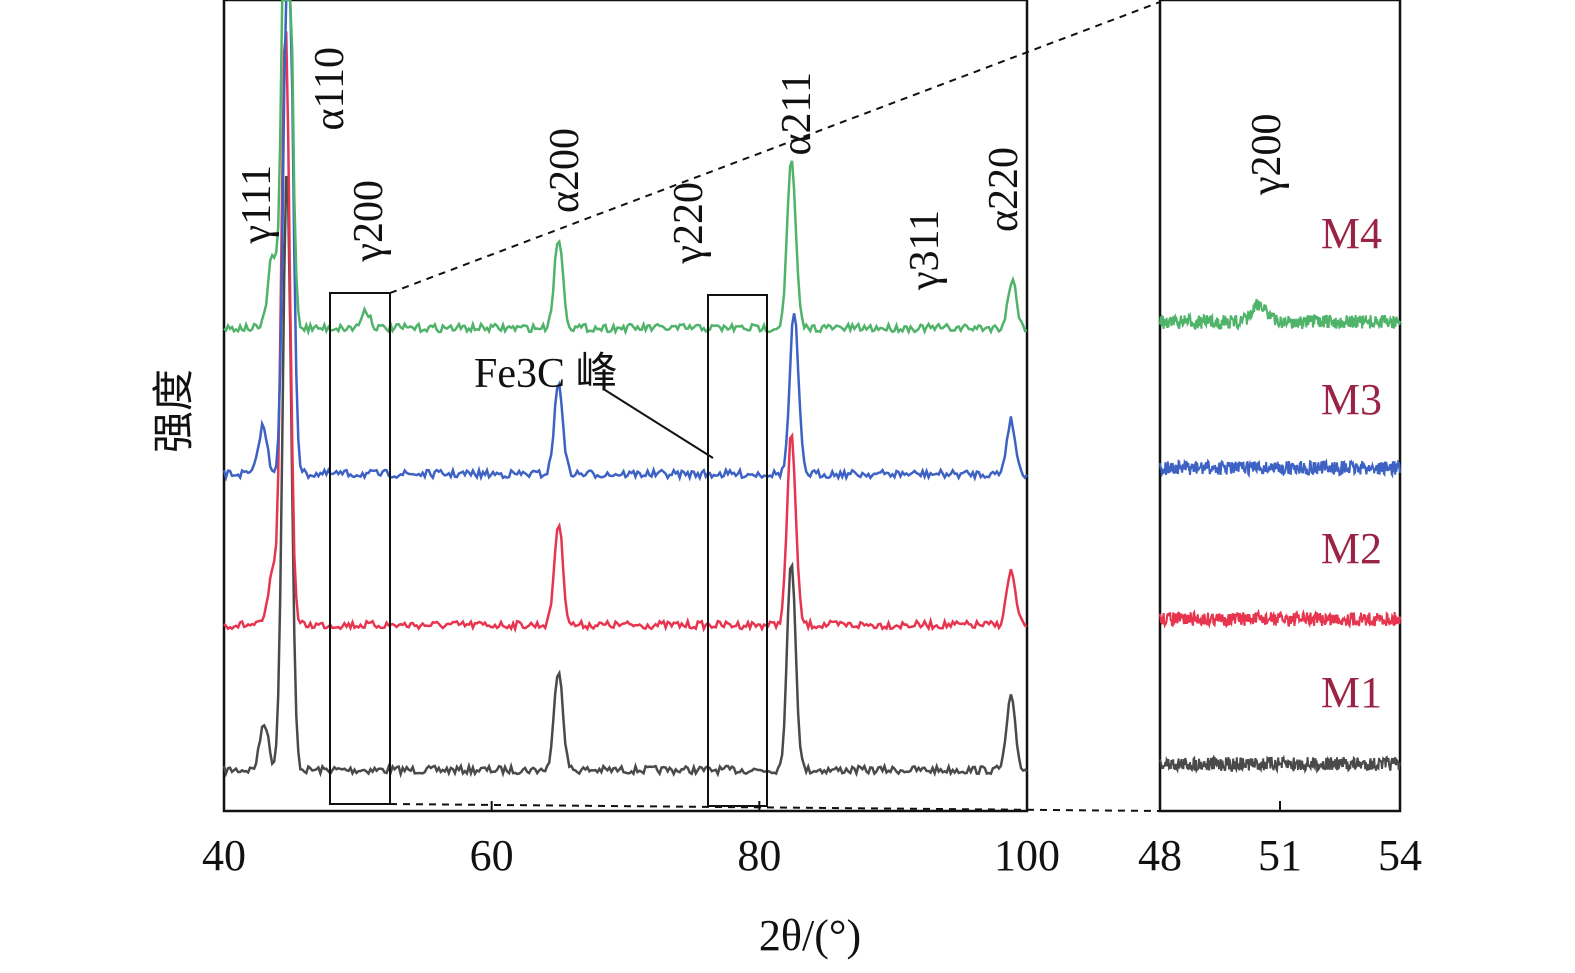 The image size is (1575, 973). What do you see at coordinates (1004, 189) in the screenshot?
I see `peak-label-α220: α220` at bounding box center [1004, 189].